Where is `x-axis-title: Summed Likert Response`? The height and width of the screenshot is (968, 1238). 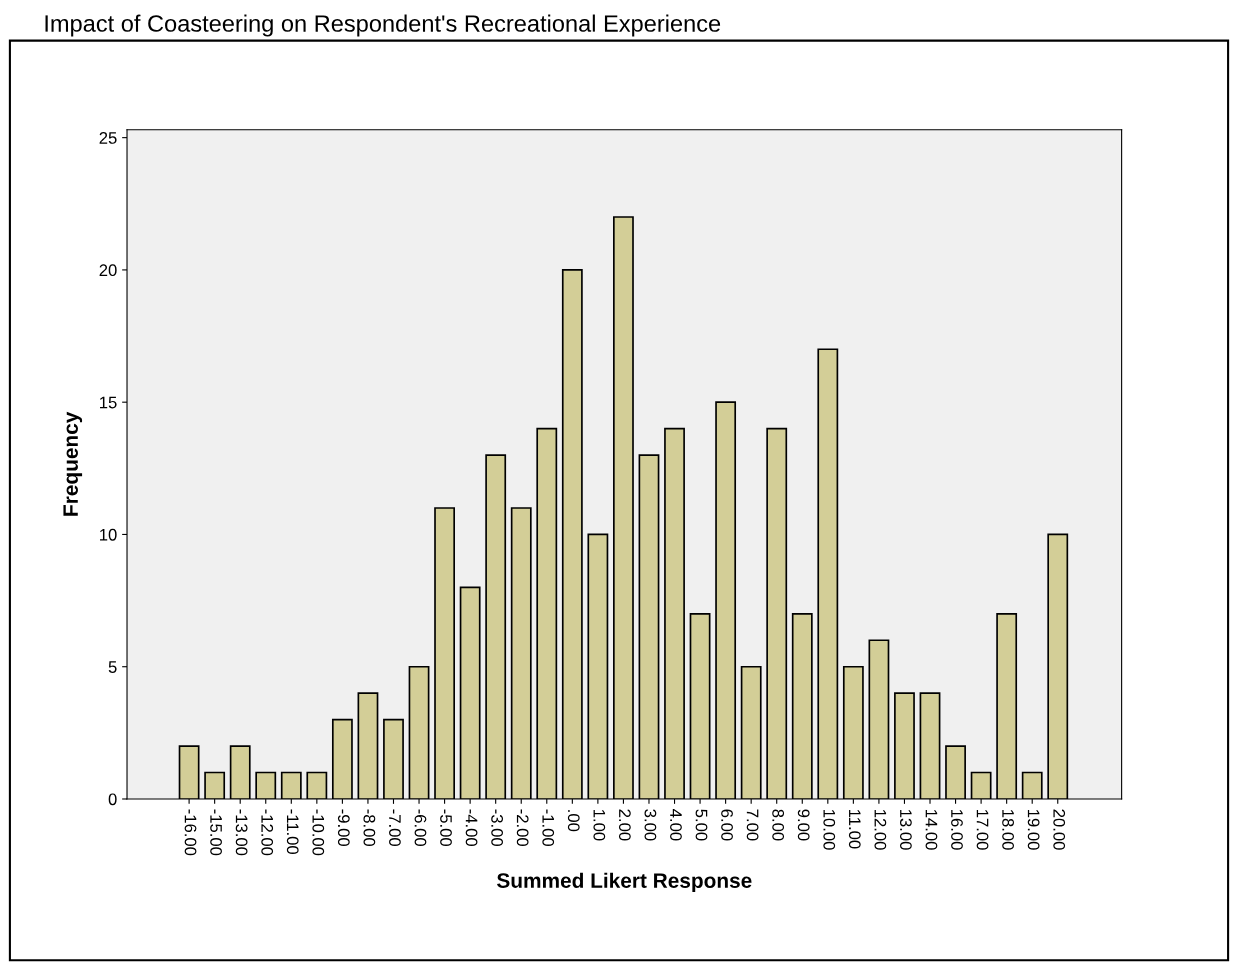
x-axis-title: Summed Likert Response is located at coordinates (624, 882).